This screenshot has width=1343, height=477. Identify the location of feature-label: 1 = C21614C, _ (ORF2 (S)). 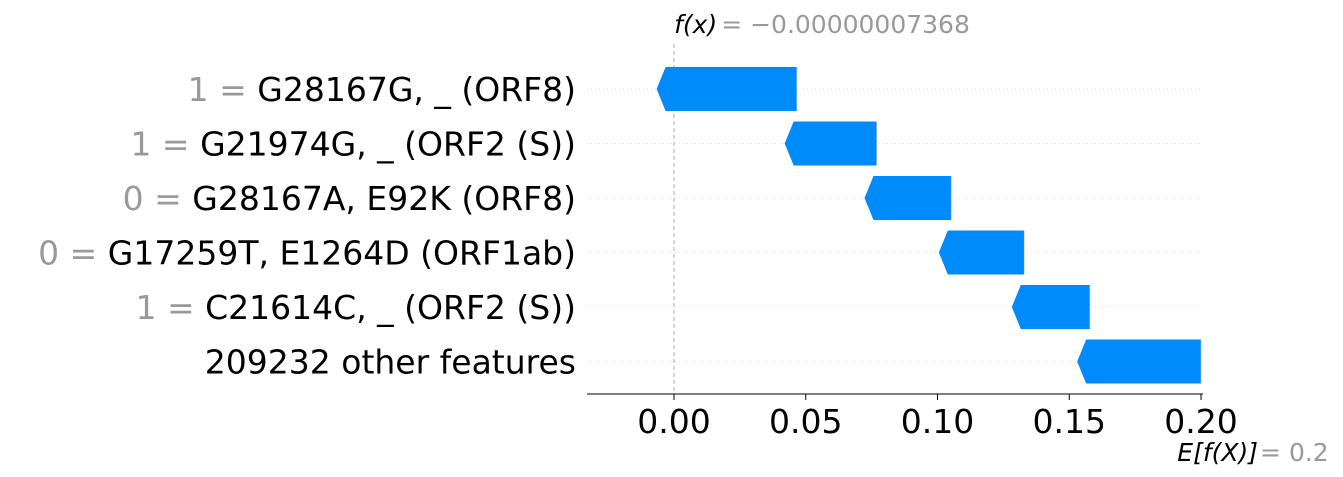
(356, 307).